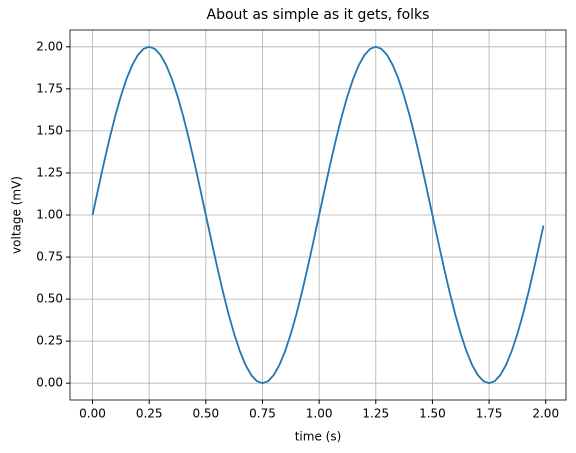 The image size is (576, 453). Describe the element at coordinates (49, 257) in the screenshot. I see `y-tick-label: 0.75` at that location.